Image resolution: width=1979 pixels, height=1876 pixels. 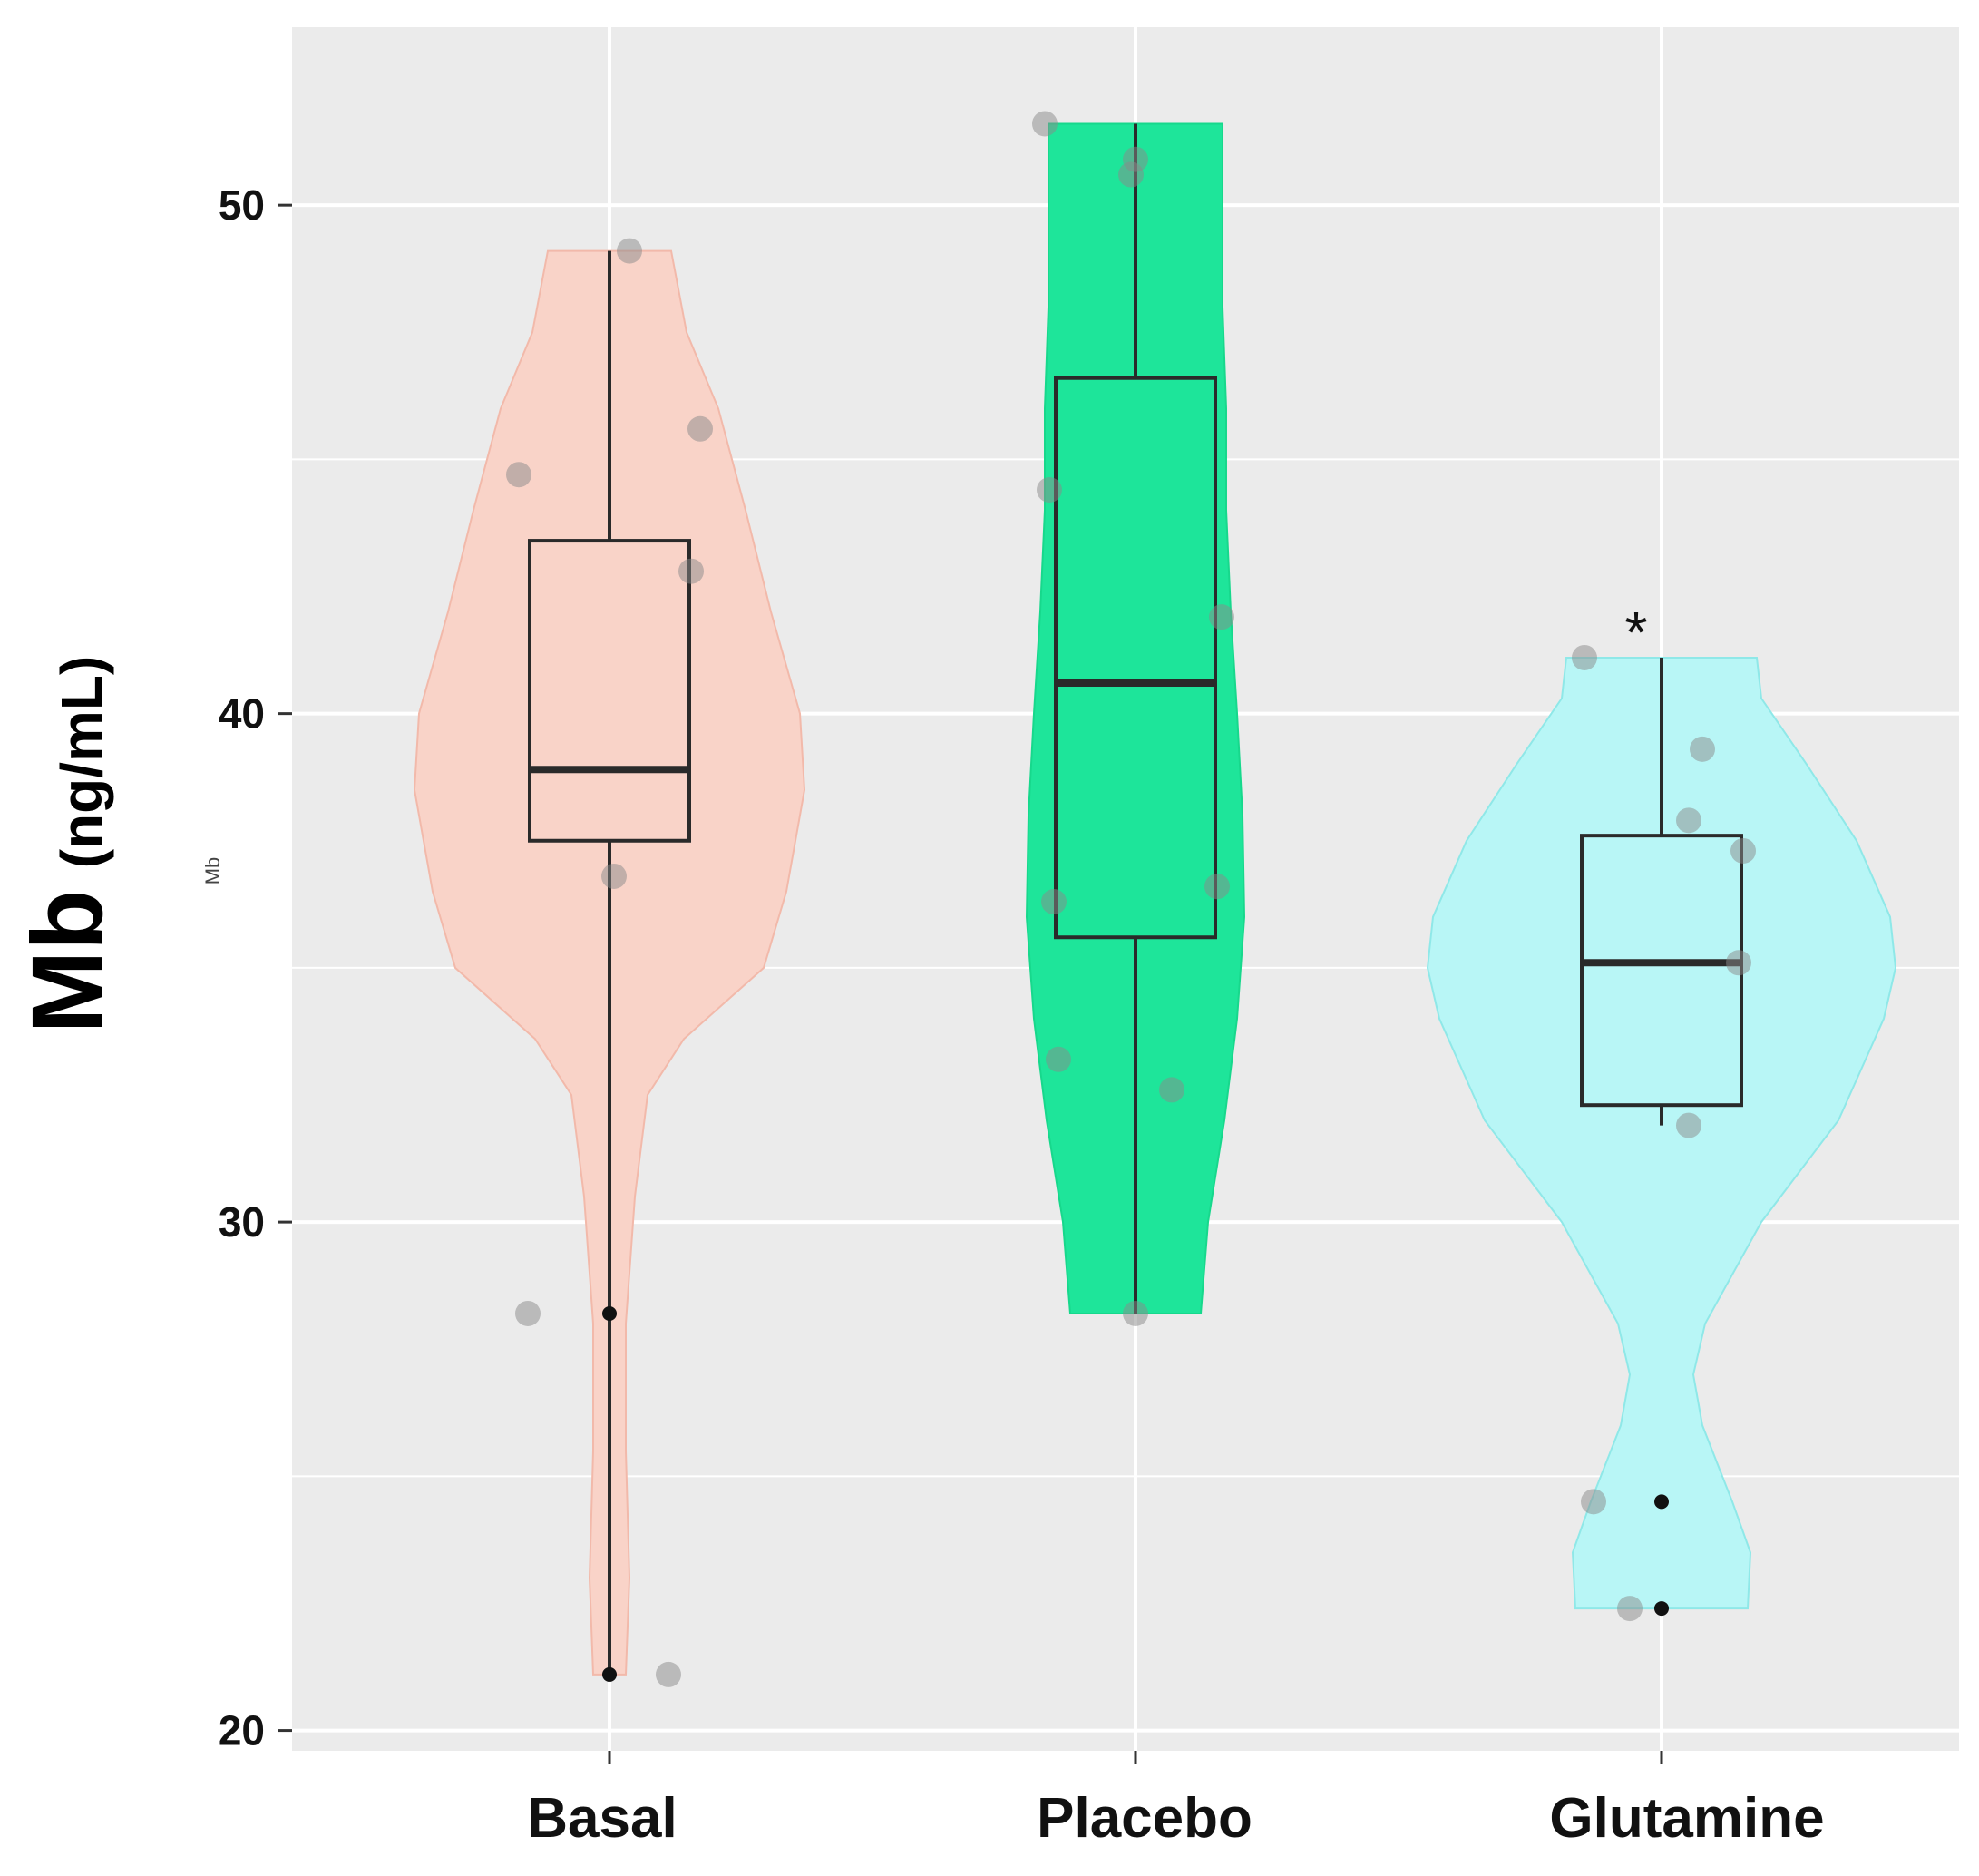 What do you see at coordinates (1135, 1493) in the screenshot?
I see `outlier-points` at bounding box center [1135, 1493].